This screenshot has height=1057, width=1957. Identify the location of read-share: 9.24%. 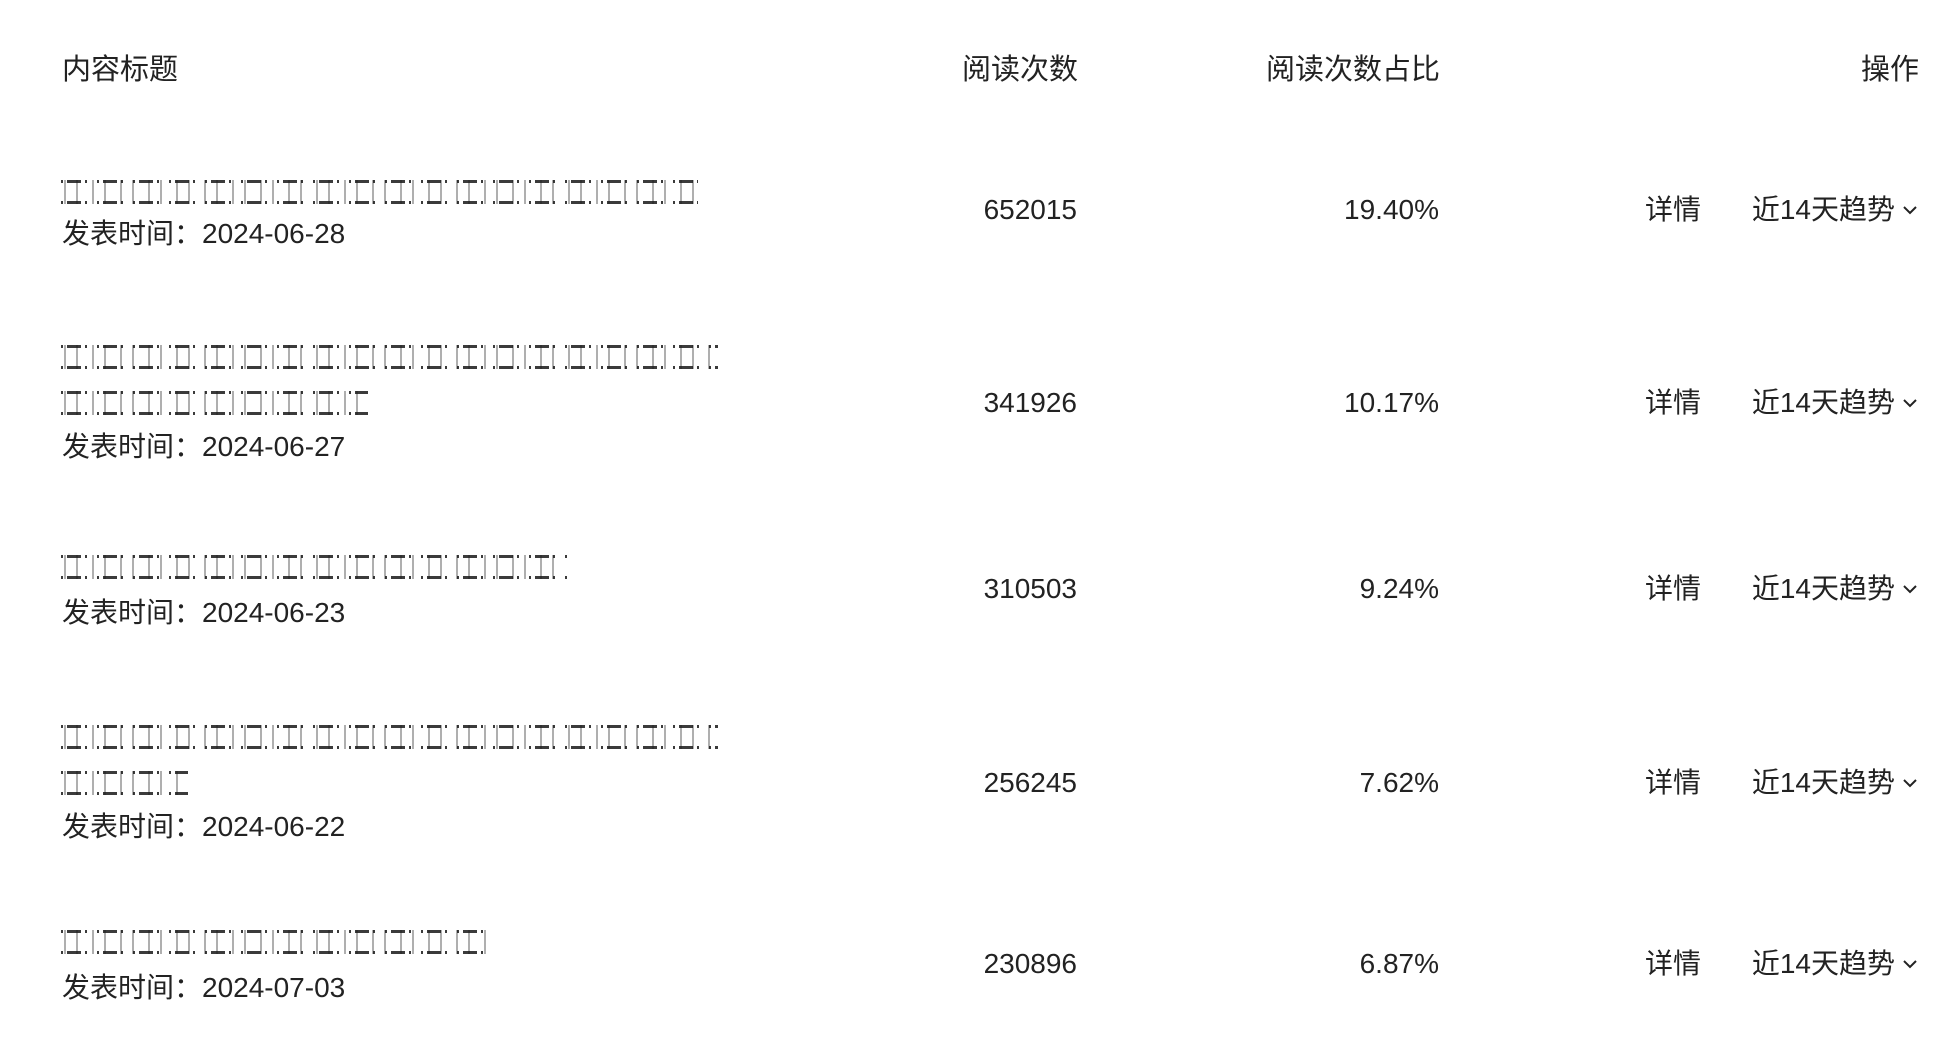
(1399, 588).